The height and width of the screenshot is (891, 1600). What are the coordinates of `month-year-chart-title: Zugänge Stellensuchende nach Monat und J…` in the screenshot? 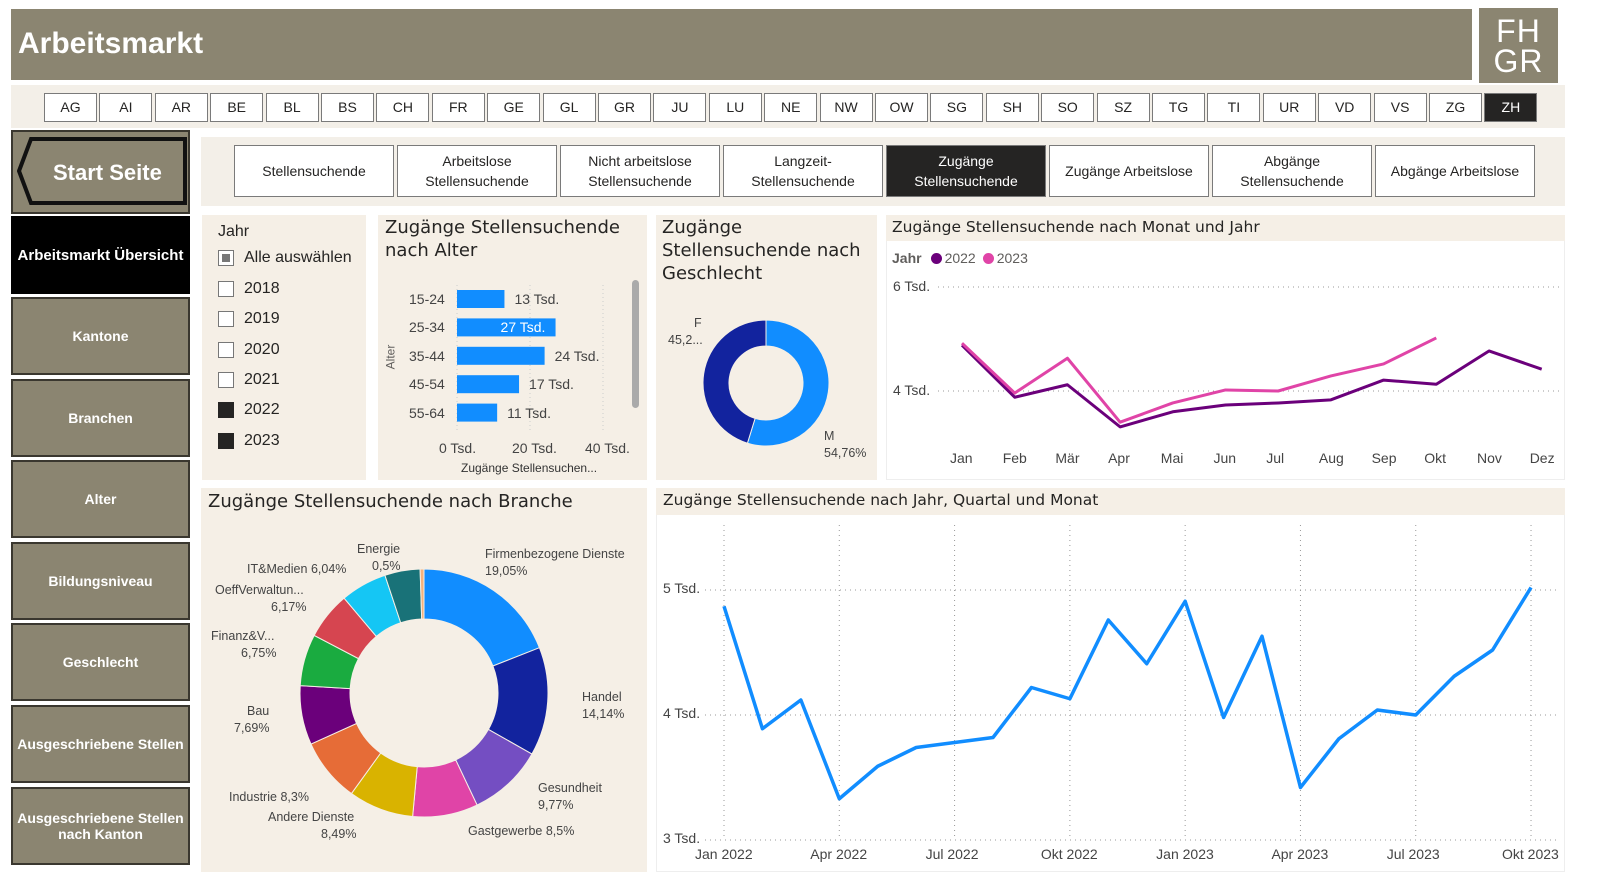 It's located at (1076, 227).